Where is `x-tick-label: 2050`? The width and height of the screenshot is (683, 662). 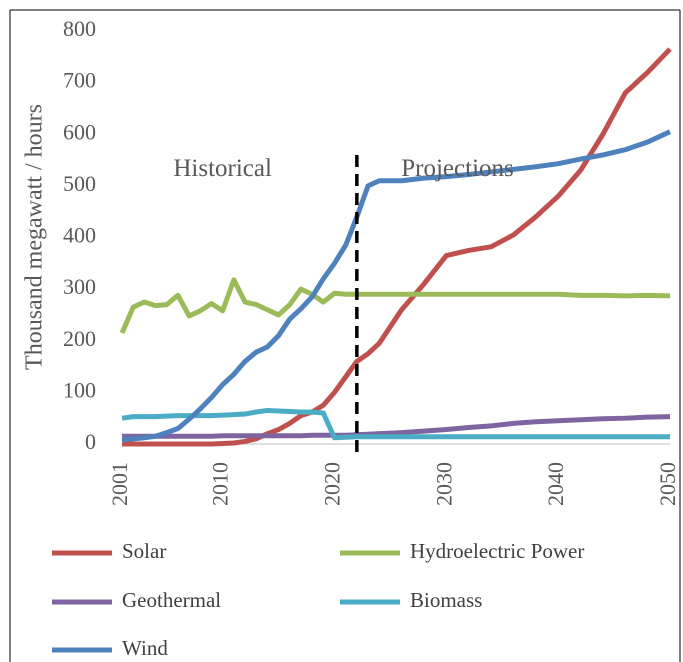 x-tick-label: 2050 is located at coordinates (667, 484).